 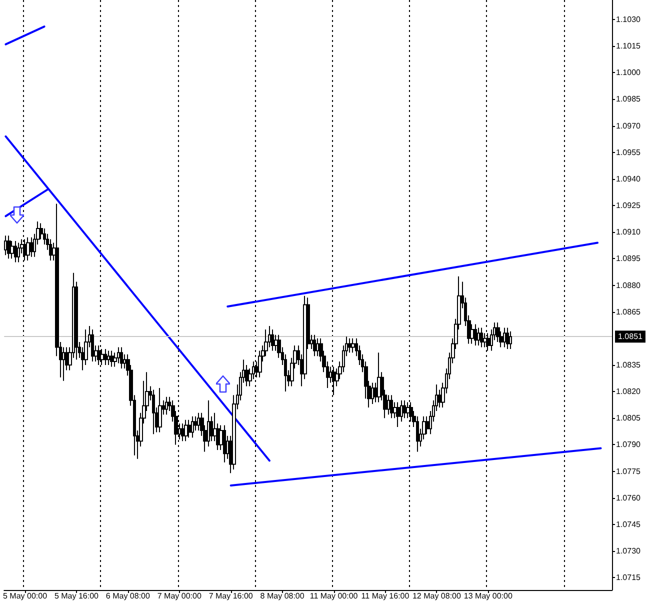 I want to click on y-tick-label: 1.0730, so click(x=629, y=551).